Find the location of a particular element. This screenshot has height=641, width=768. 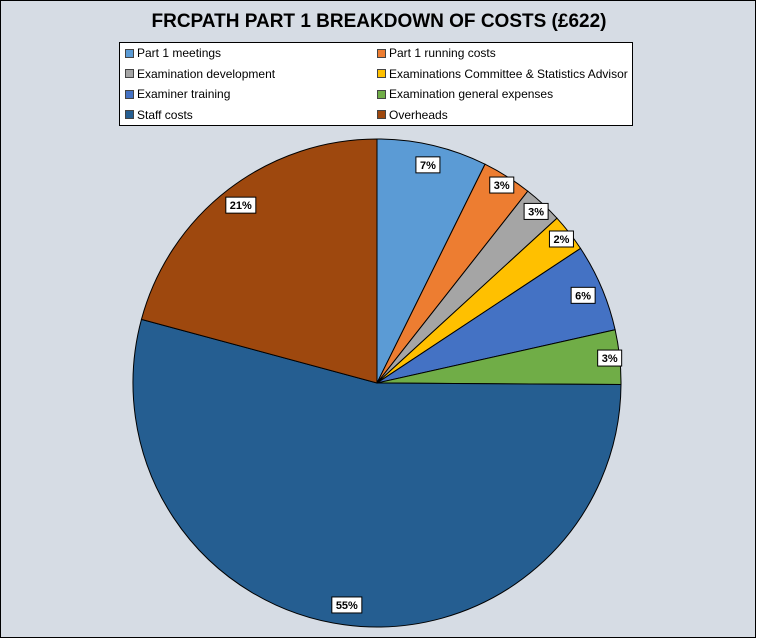

legend-item: Examiner training is located at coordinates (177, 94).